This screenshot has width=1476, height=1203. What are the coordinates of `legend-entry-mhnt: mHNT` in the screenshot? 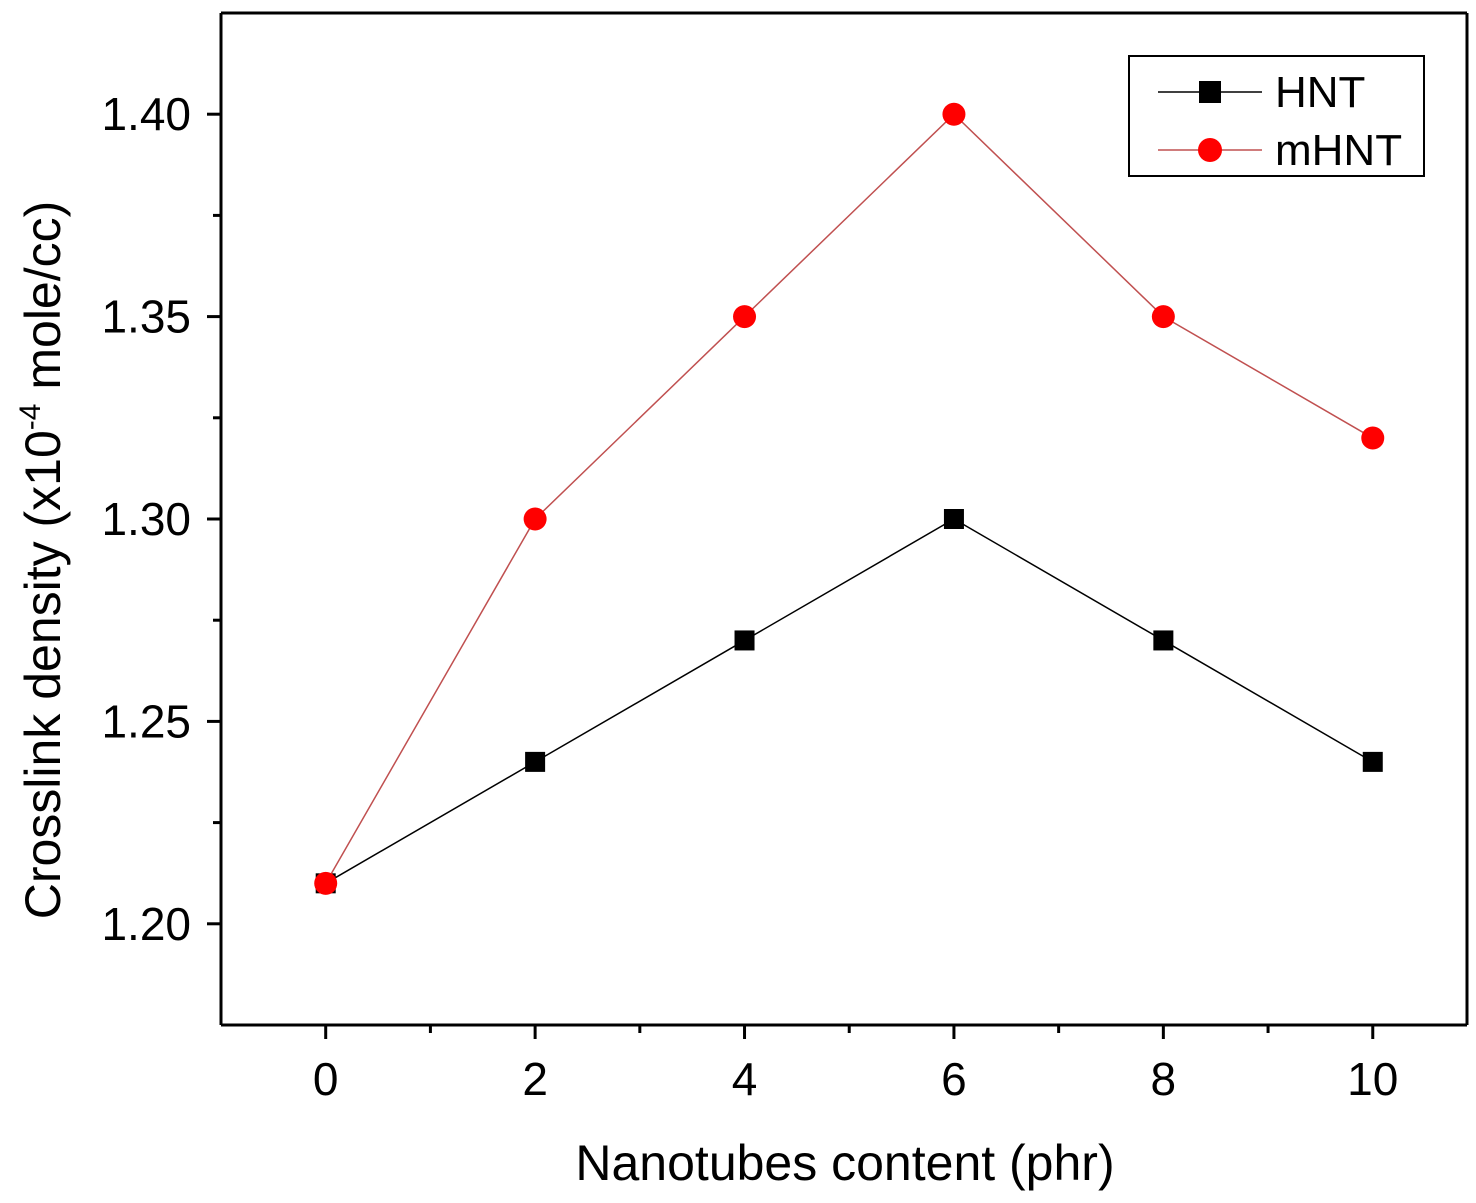 It's located at (1280, 150).